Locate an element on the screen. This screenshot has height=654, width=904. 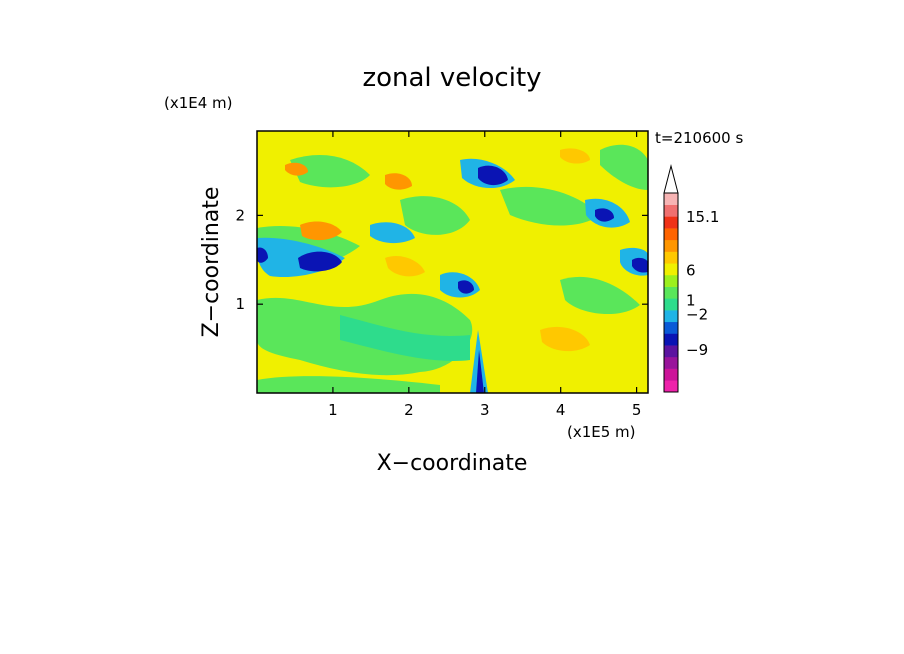
colorbar-label: −9 is located at coordinates (697, 350).